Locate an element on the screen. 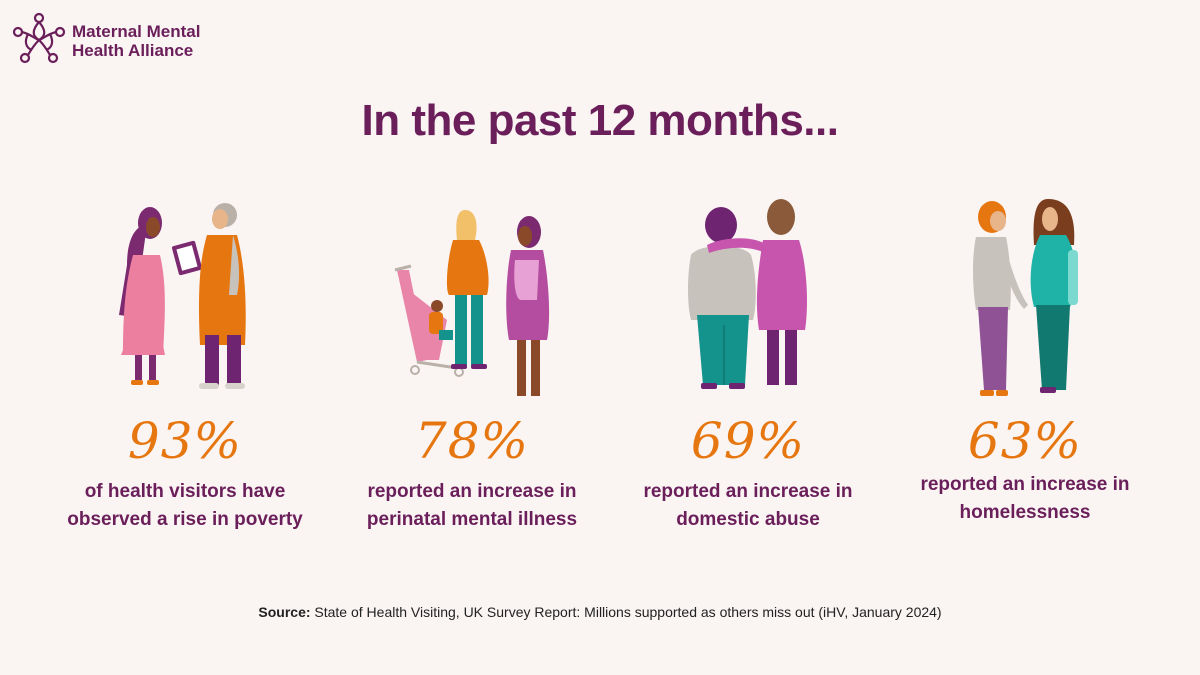 This screenshot has width=1200, height=675. stat-description: reported an increase in domestic abuse is located at coordinates (748, 506).